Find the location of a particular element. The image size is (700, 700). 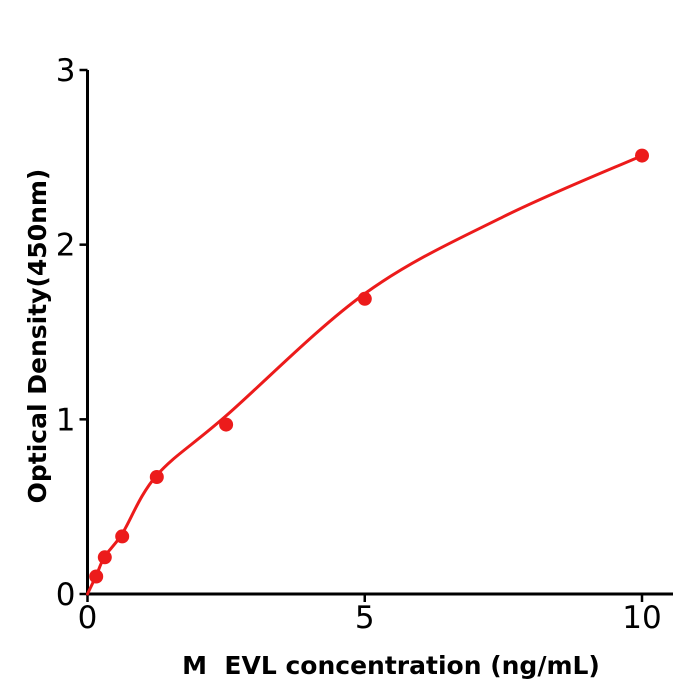

y-tick-label: 0 is located at coordinates (66, 595).